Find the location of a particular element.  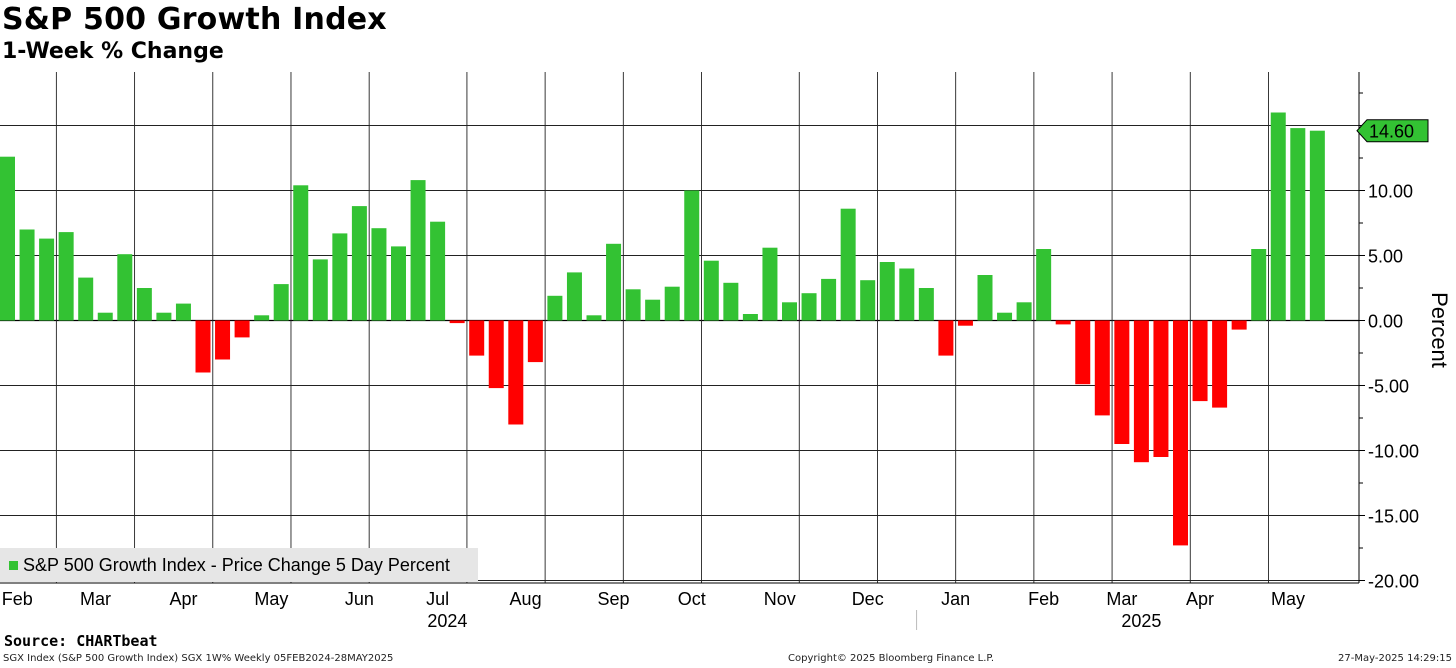

y-axis-label: Percent is located at coordinates (1439, 330).